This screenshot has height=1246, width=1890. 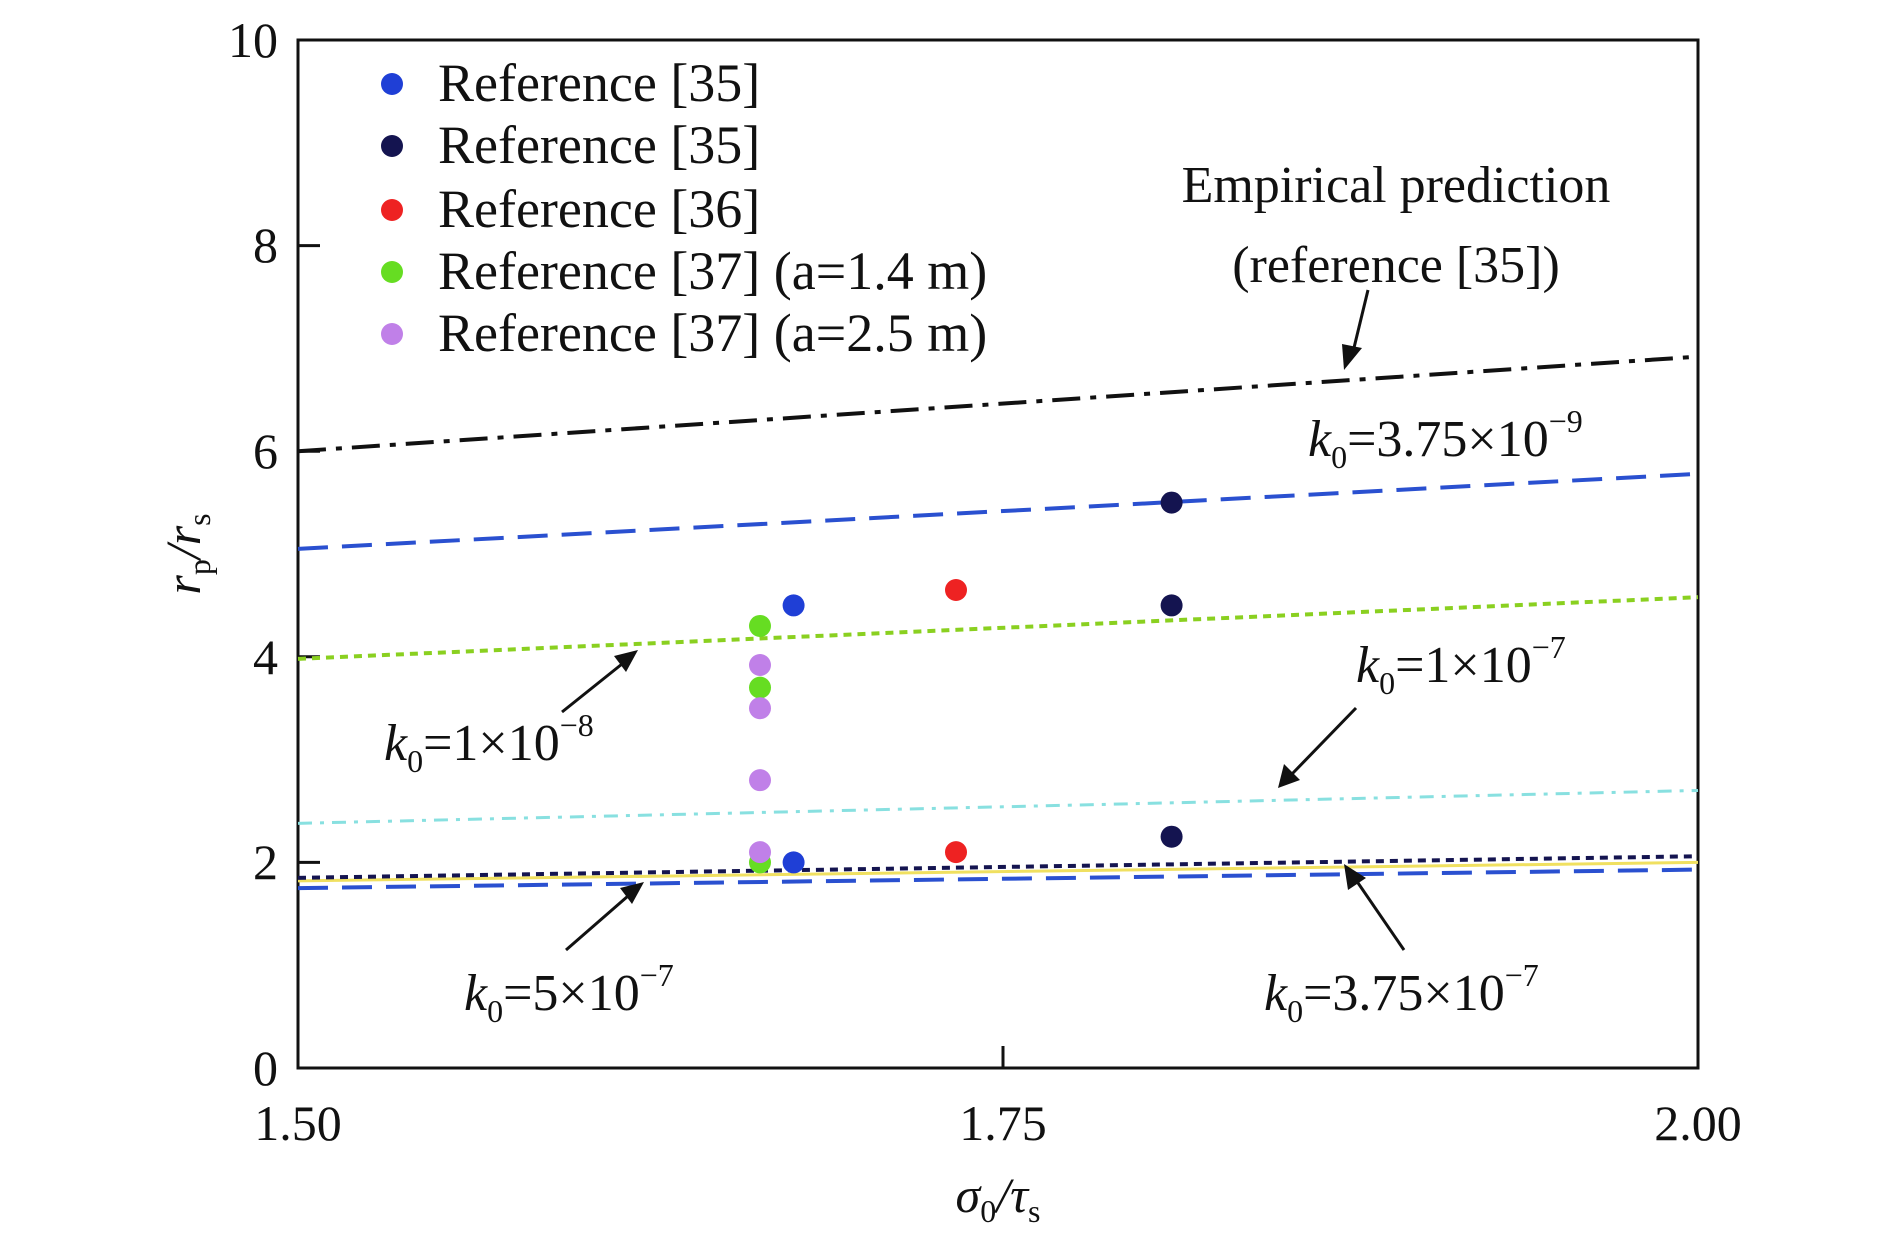 I want to click on annotation-arrow-k0-3.75e-7, so click(x=1380, y=915).